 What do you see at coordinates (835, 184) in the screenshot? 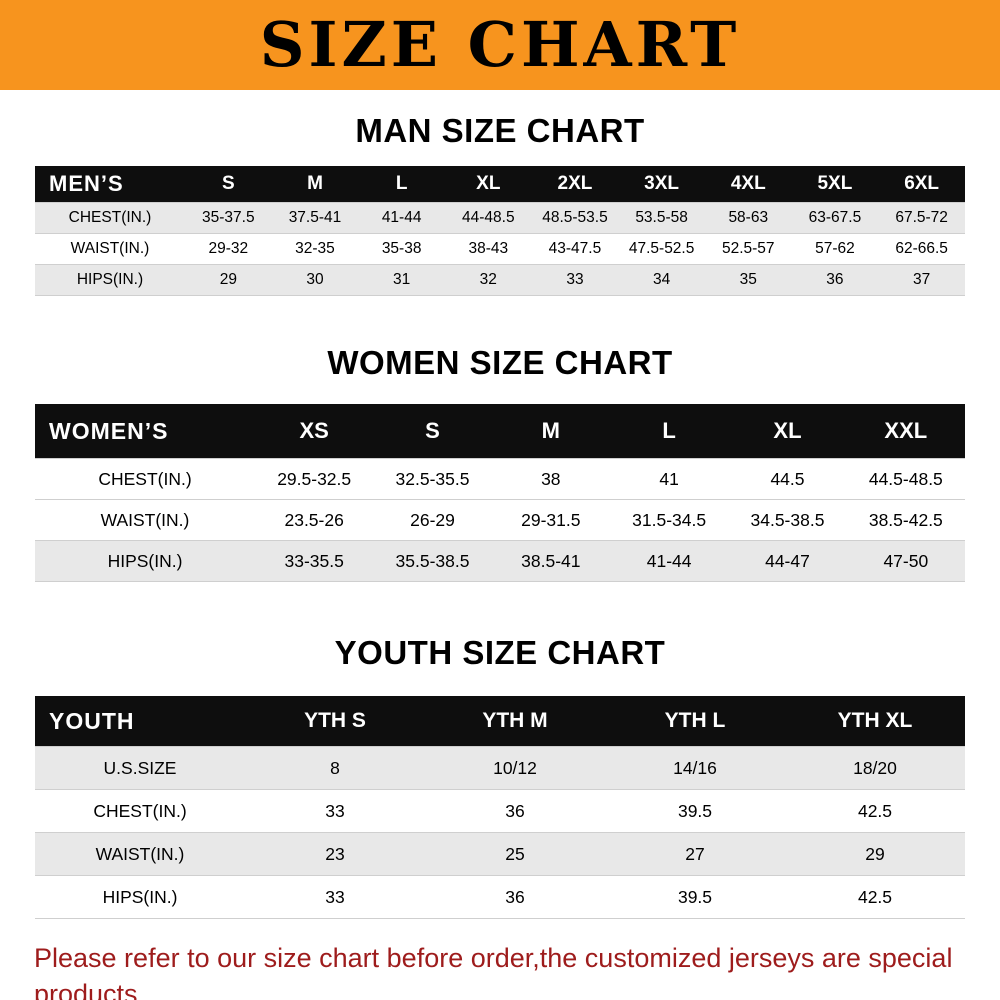
I see `column-header: 5XL` at bounding box center [835, 184].